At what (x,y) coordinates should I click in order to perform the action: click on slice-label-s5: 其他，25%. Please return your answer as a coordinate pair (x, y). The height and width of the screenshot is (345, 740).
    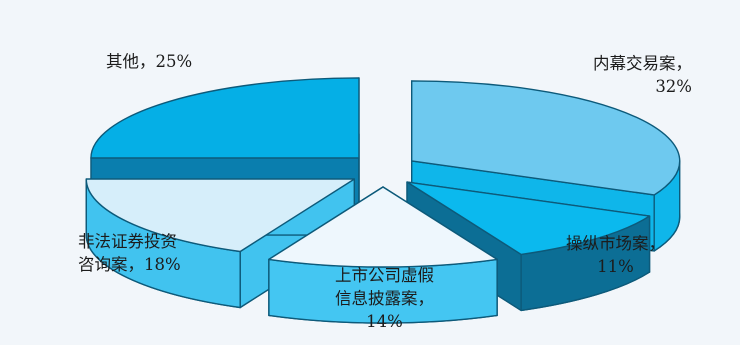
    Looking at the image, I should click on (149, 61).